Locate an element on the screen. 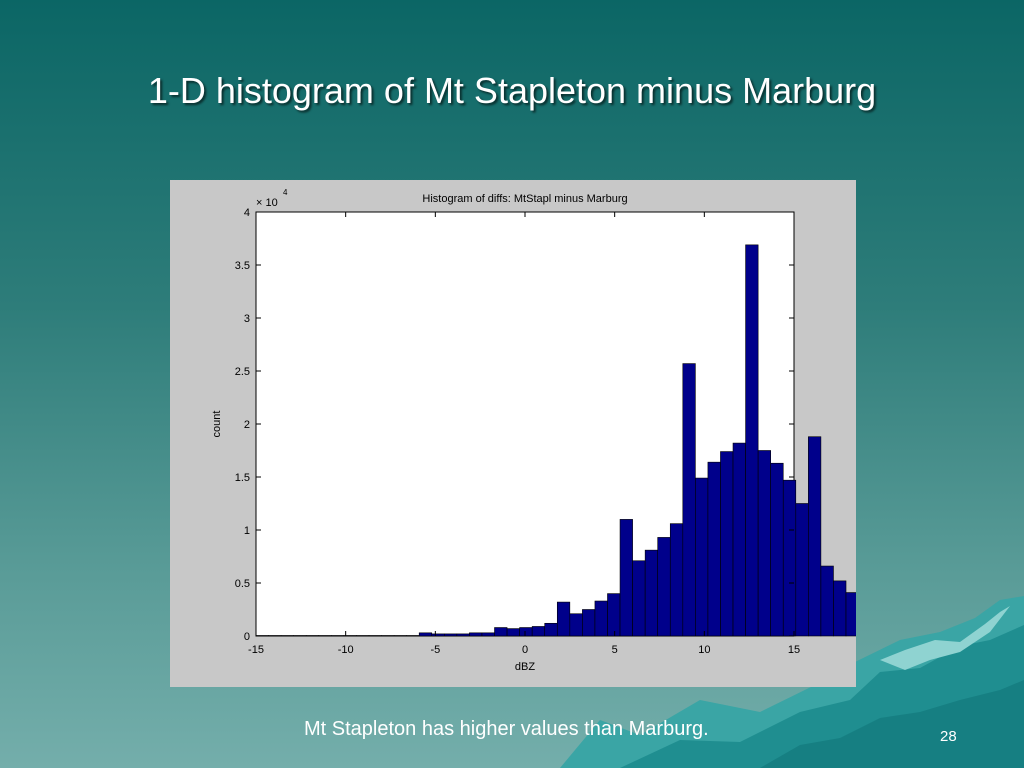 Image resolution: width=1024 pixels, height=768 pixels. y-multiplier: × 10 is located at coordinates (267, 203).